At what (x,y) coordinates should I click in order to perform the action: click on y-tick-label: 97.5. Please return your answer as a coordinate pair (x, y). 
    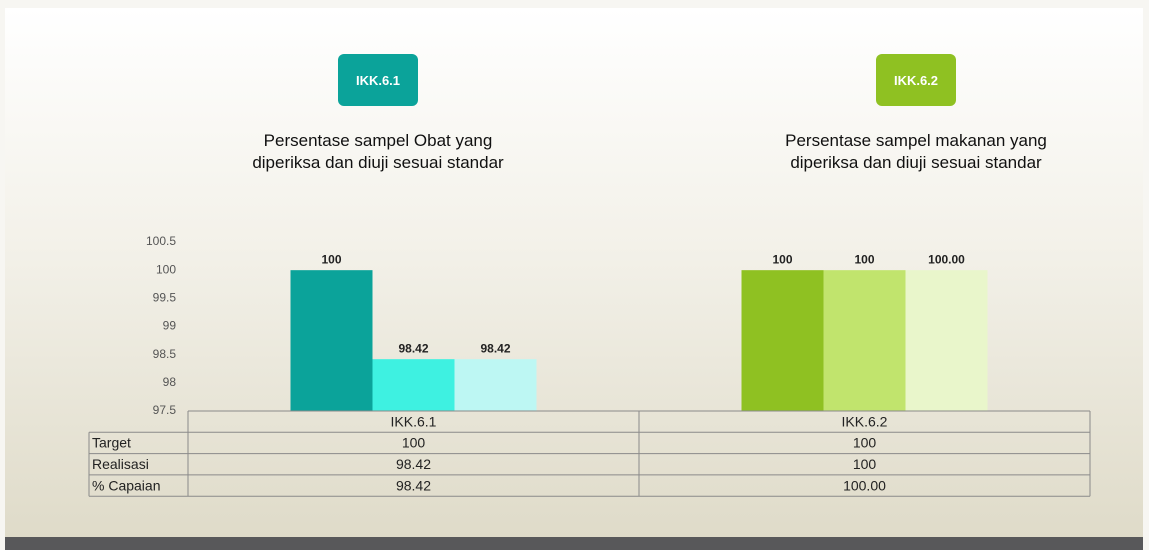
    Looking at the image, I should click on (165, 410).